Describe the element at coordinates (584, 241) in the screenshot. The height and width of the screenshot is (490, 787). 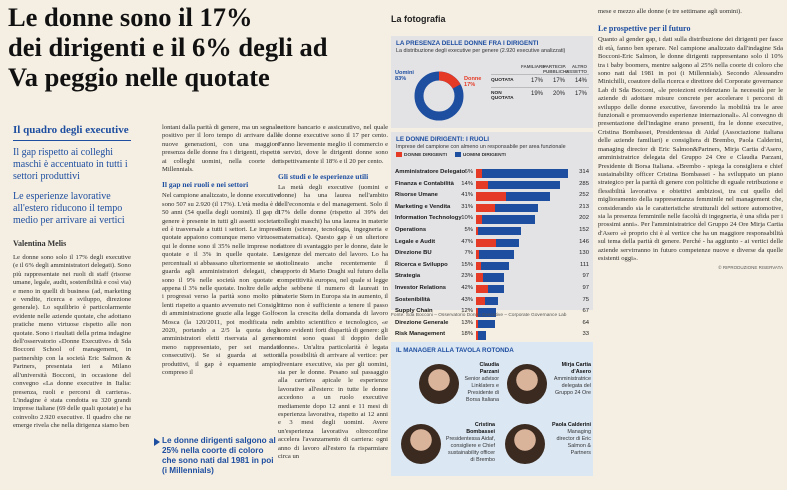
I see `bar-total-label: 146` at that location.